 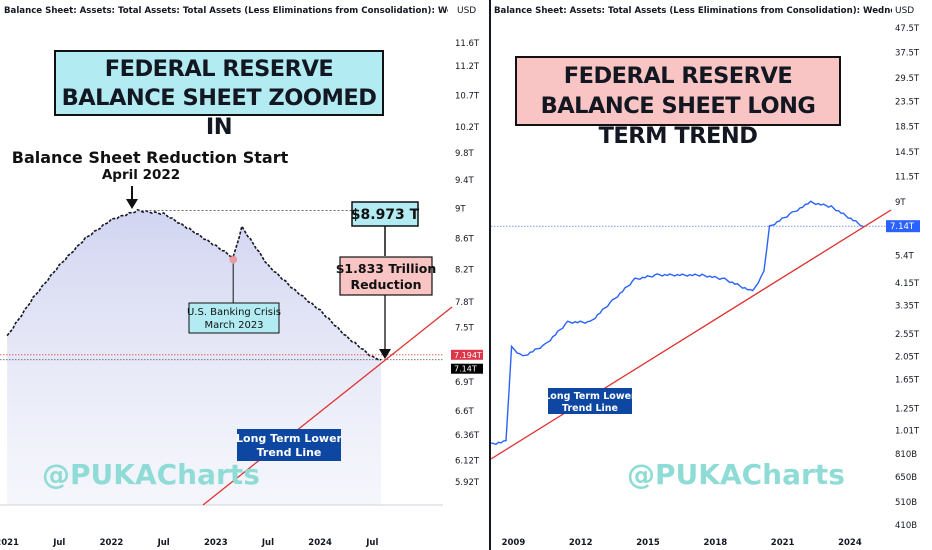 I want to click on peak-arrow-icon, so click(x=132, y=204).